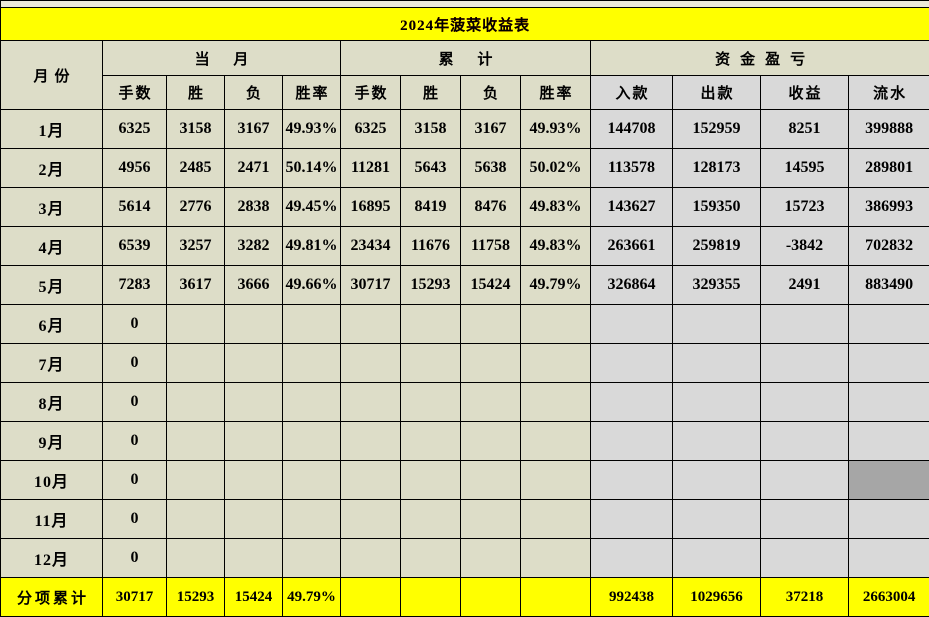 Image resolution: width=929 pixels, height=617 pixels. I want to click on cell-withdraw: 128173, so click(717, 168).